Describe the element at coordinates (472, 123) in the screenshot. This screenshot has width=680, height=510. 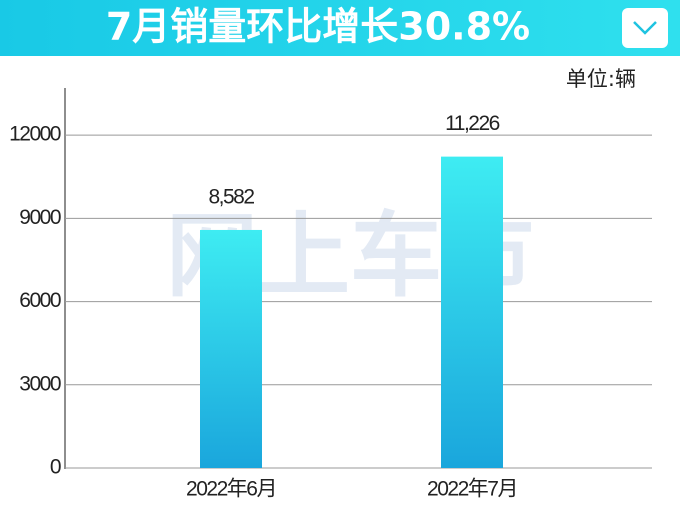
I see `value-label: 11,226` at that location.